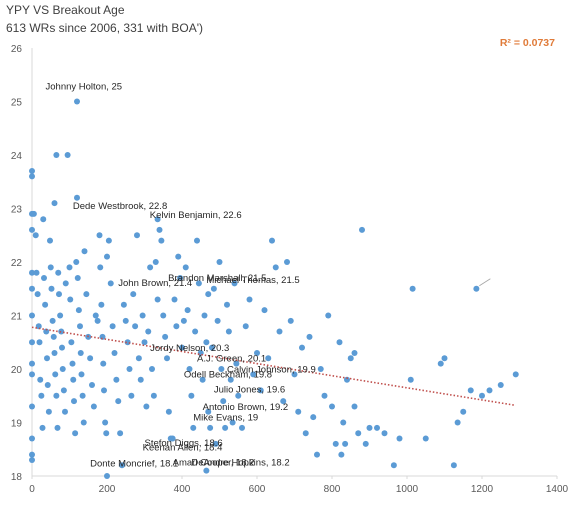 The height and width of the screenshot is (505, 585). I want to click on x-tick-label: 200, so click(107, 489).